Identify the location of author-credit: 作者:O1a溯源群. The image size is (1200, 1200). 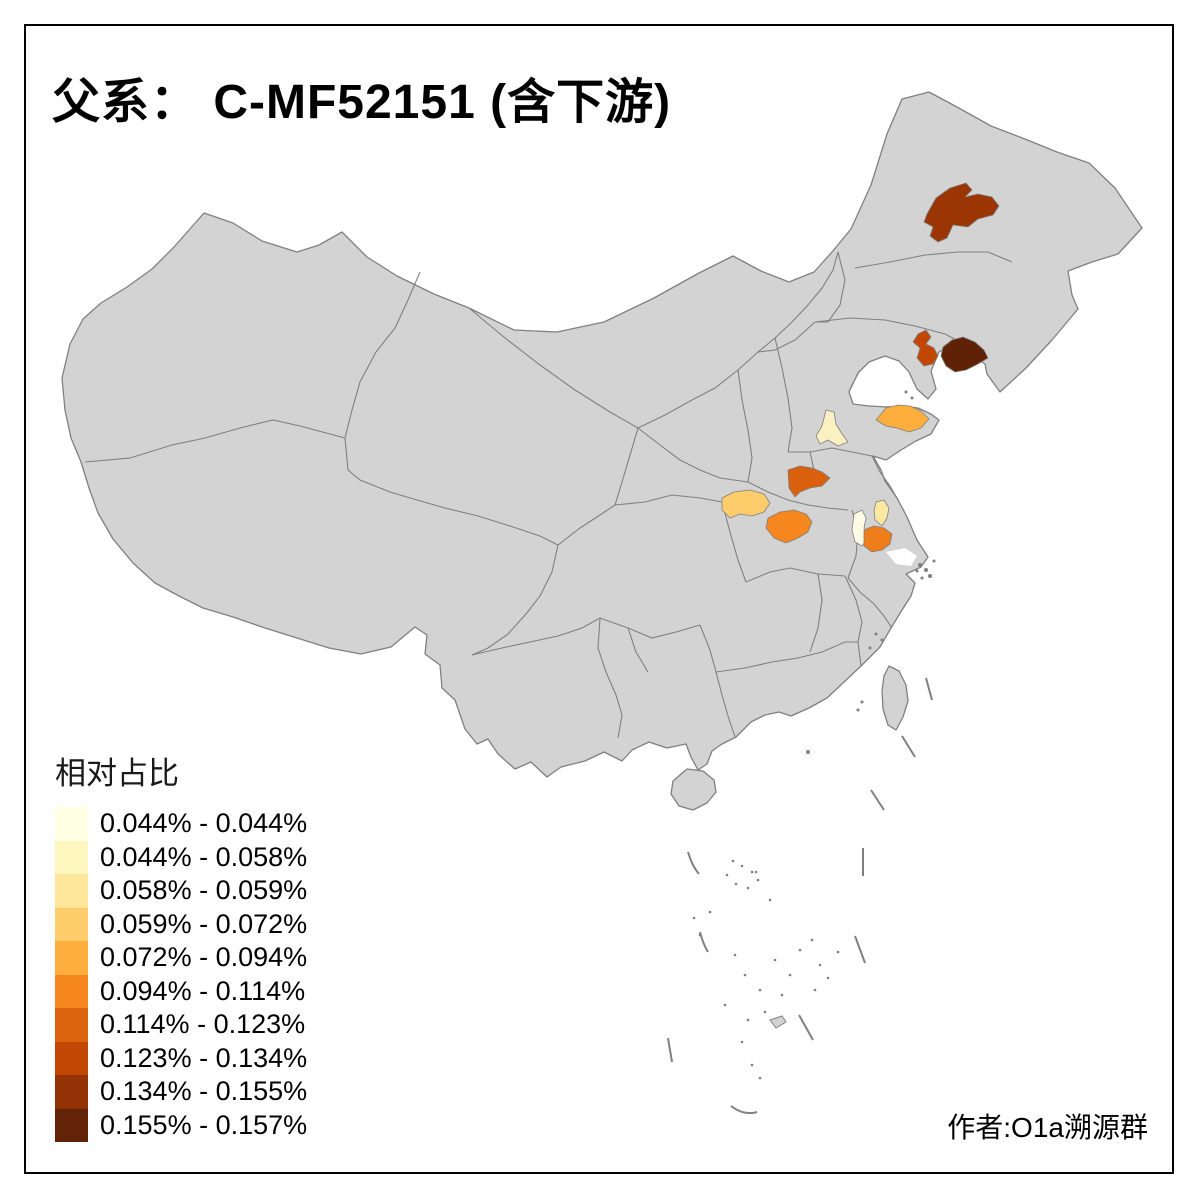
(1047, 1127).